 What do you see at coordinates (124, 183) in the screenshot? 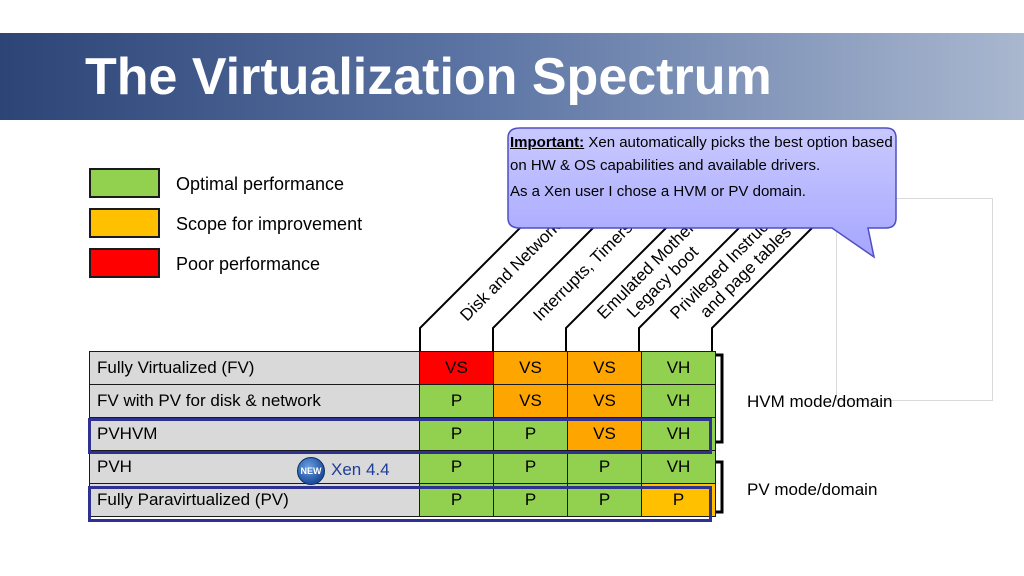
I see `legend-swatch-optimal` at bounding box center [124, 183].